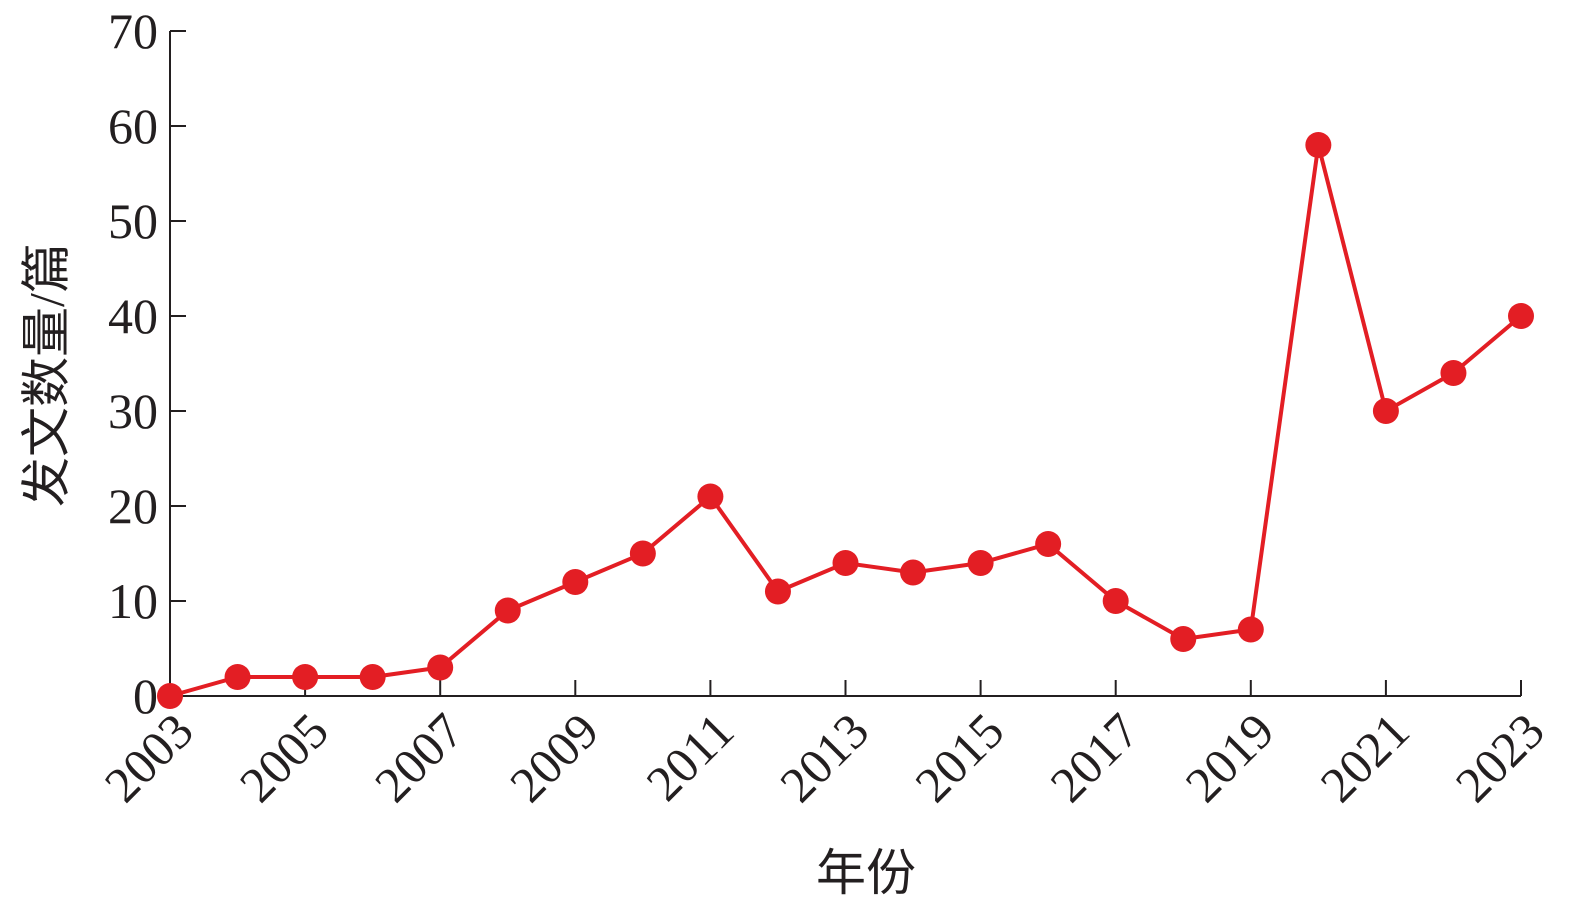 The width and height of the screenshot is (1571, 924). Describe the element at coordinates (419, 757) in the screenshot. I see `x-tick-label: 2007` at that location.